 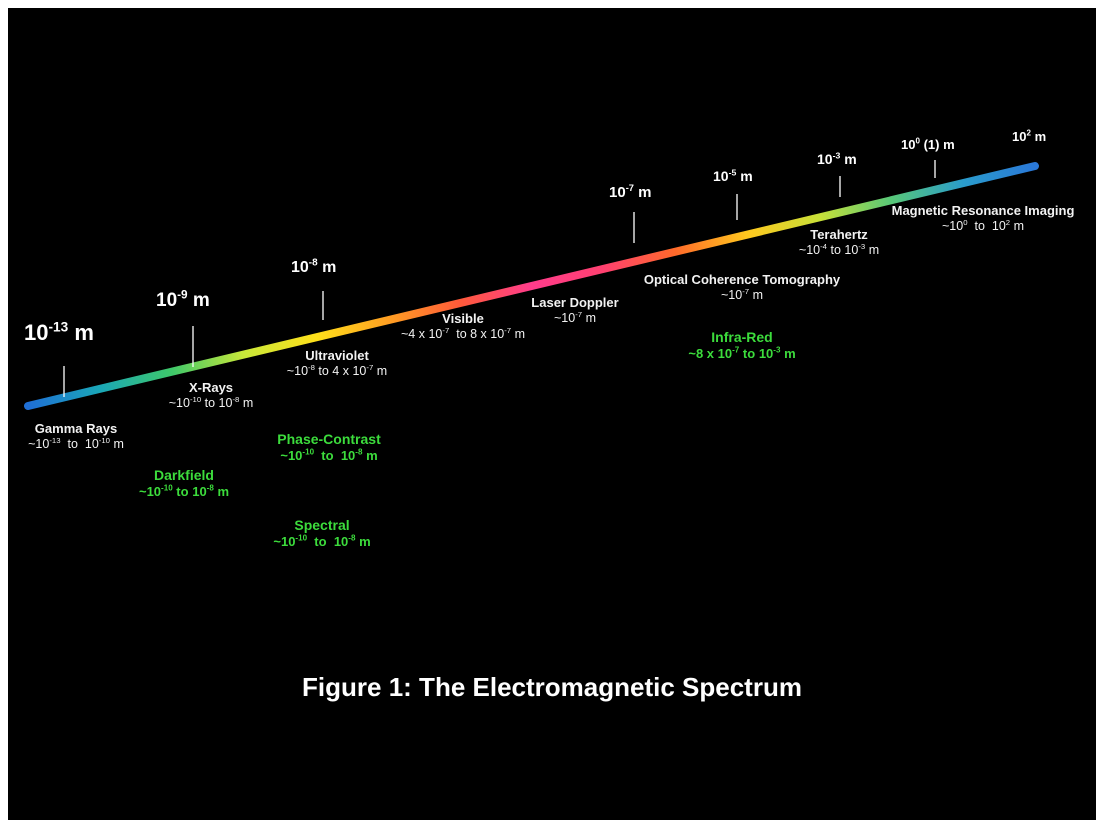 I want to click on tick-label-1e-3: 10-3 m, so click(x=837, y=158).